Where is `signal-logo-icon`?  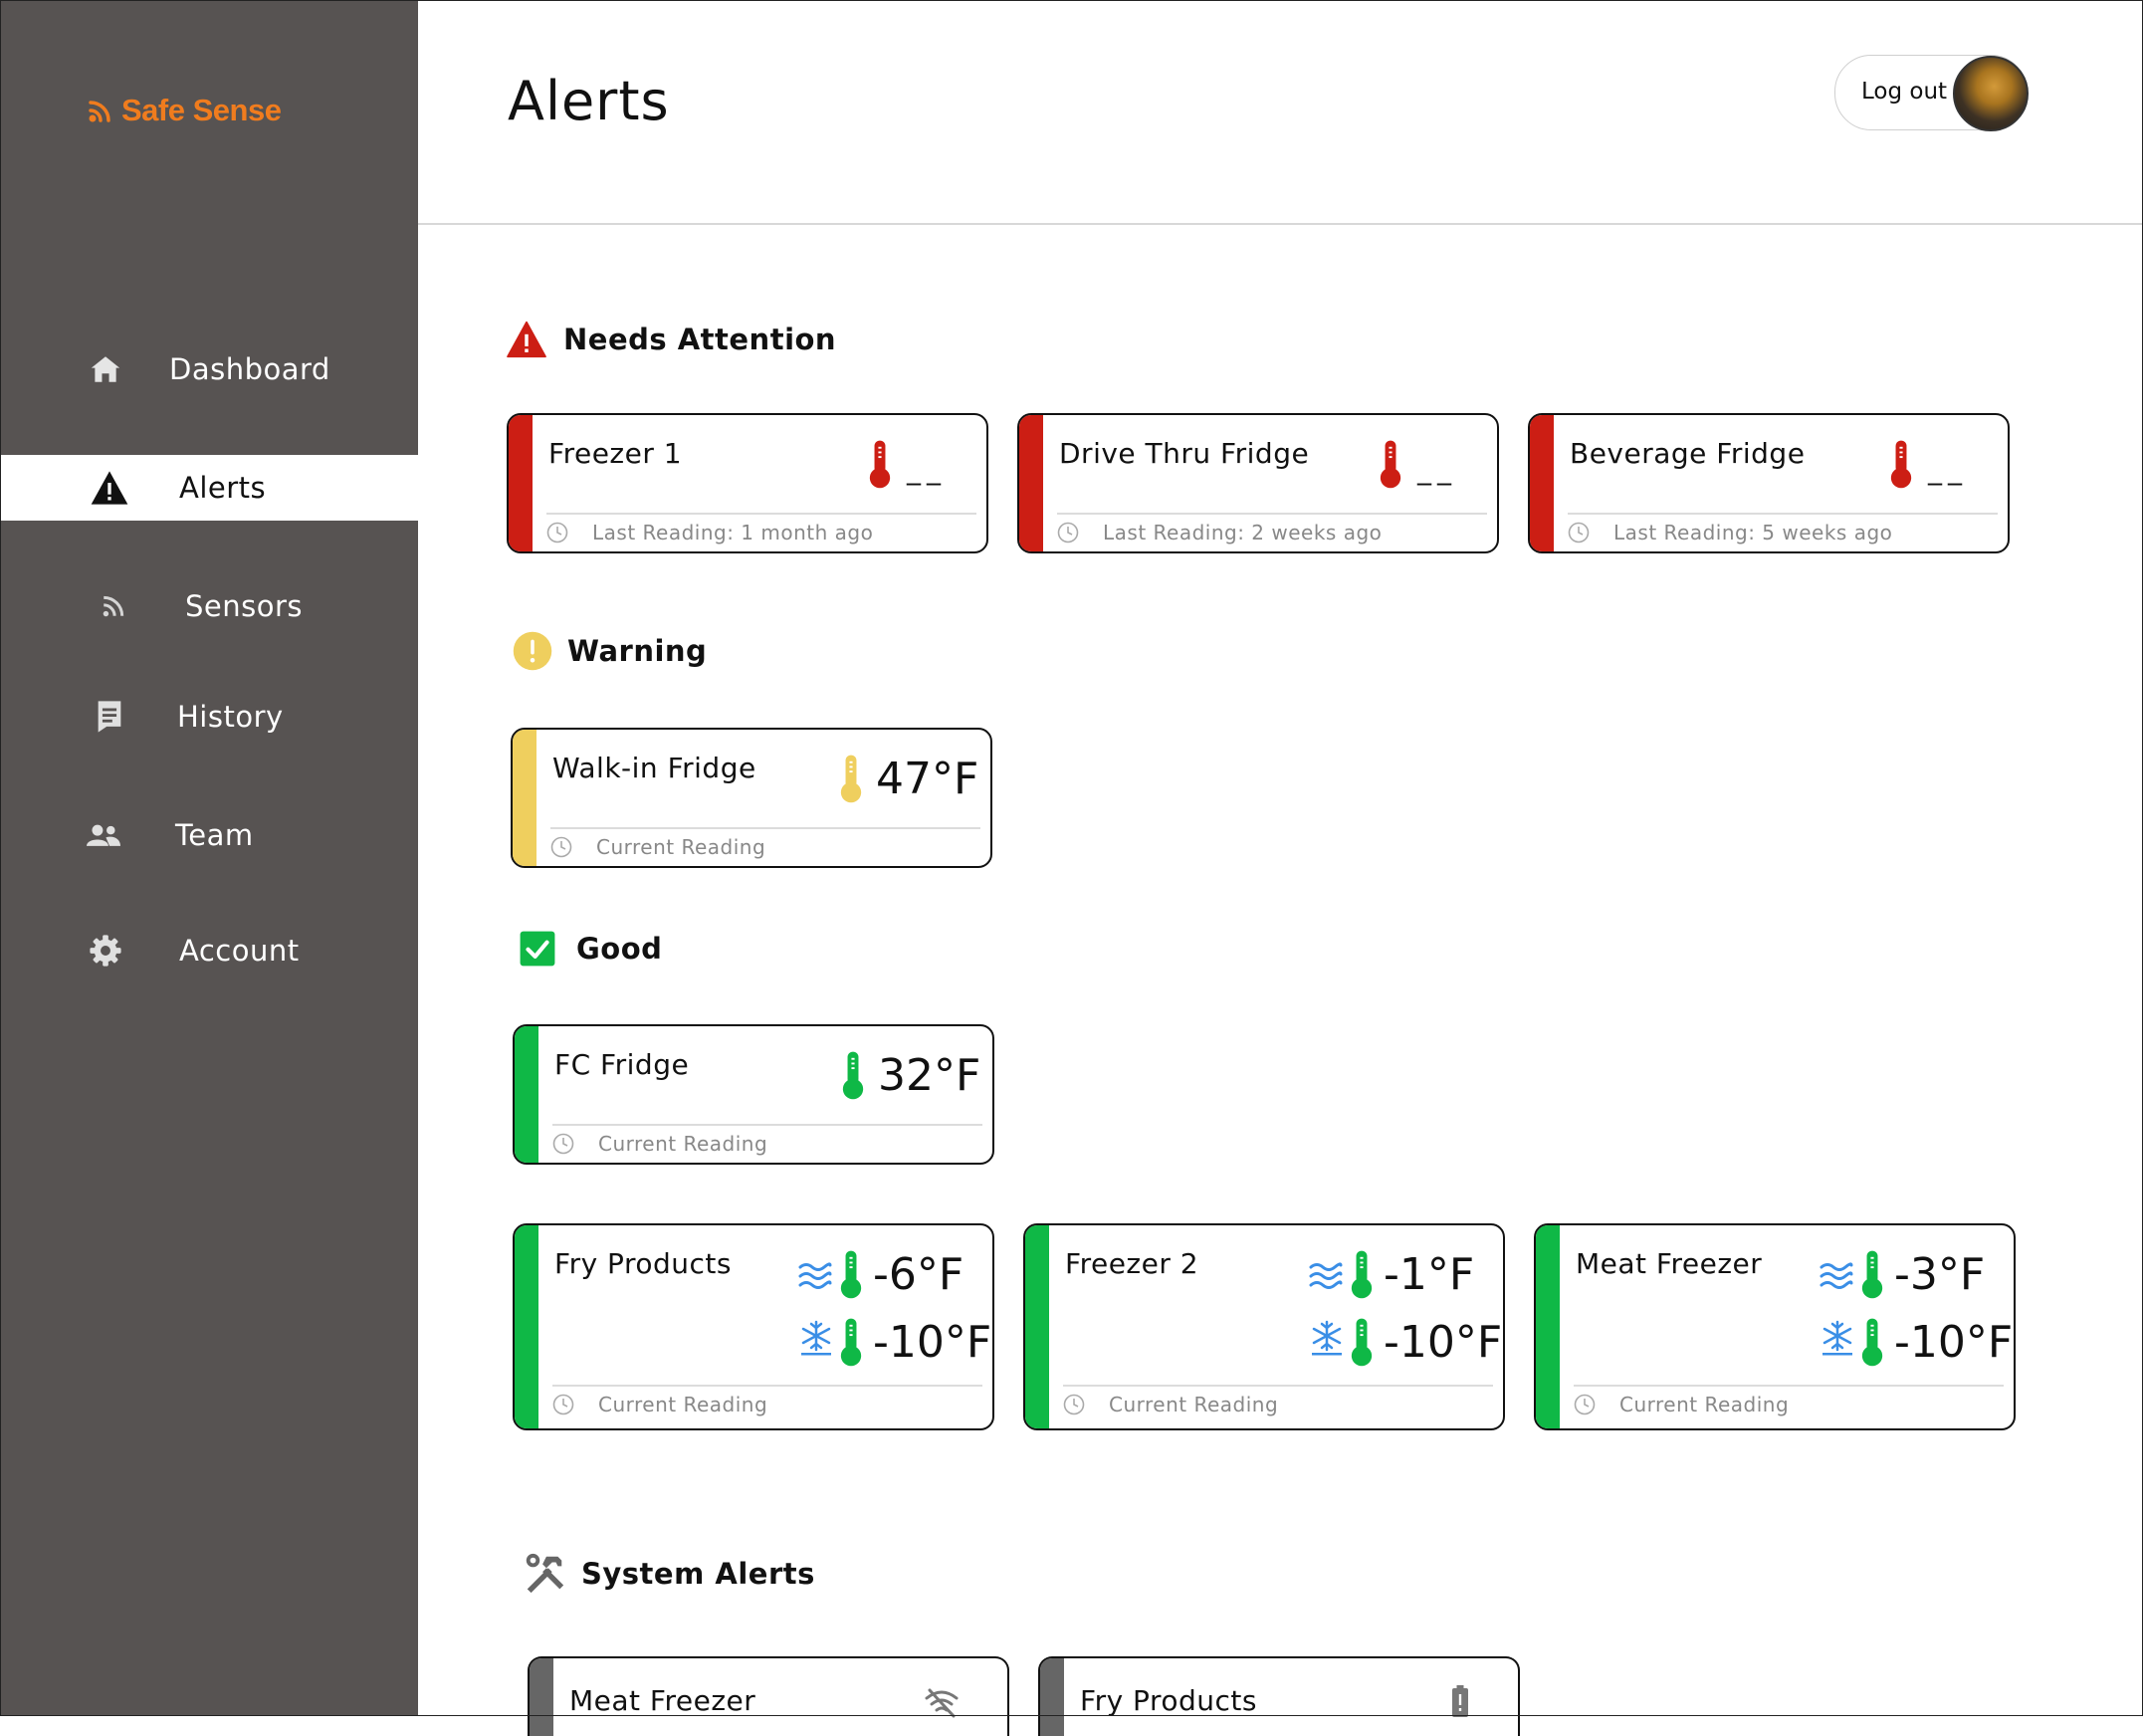
signal-logo-icon is located at coordinates (99, 112).